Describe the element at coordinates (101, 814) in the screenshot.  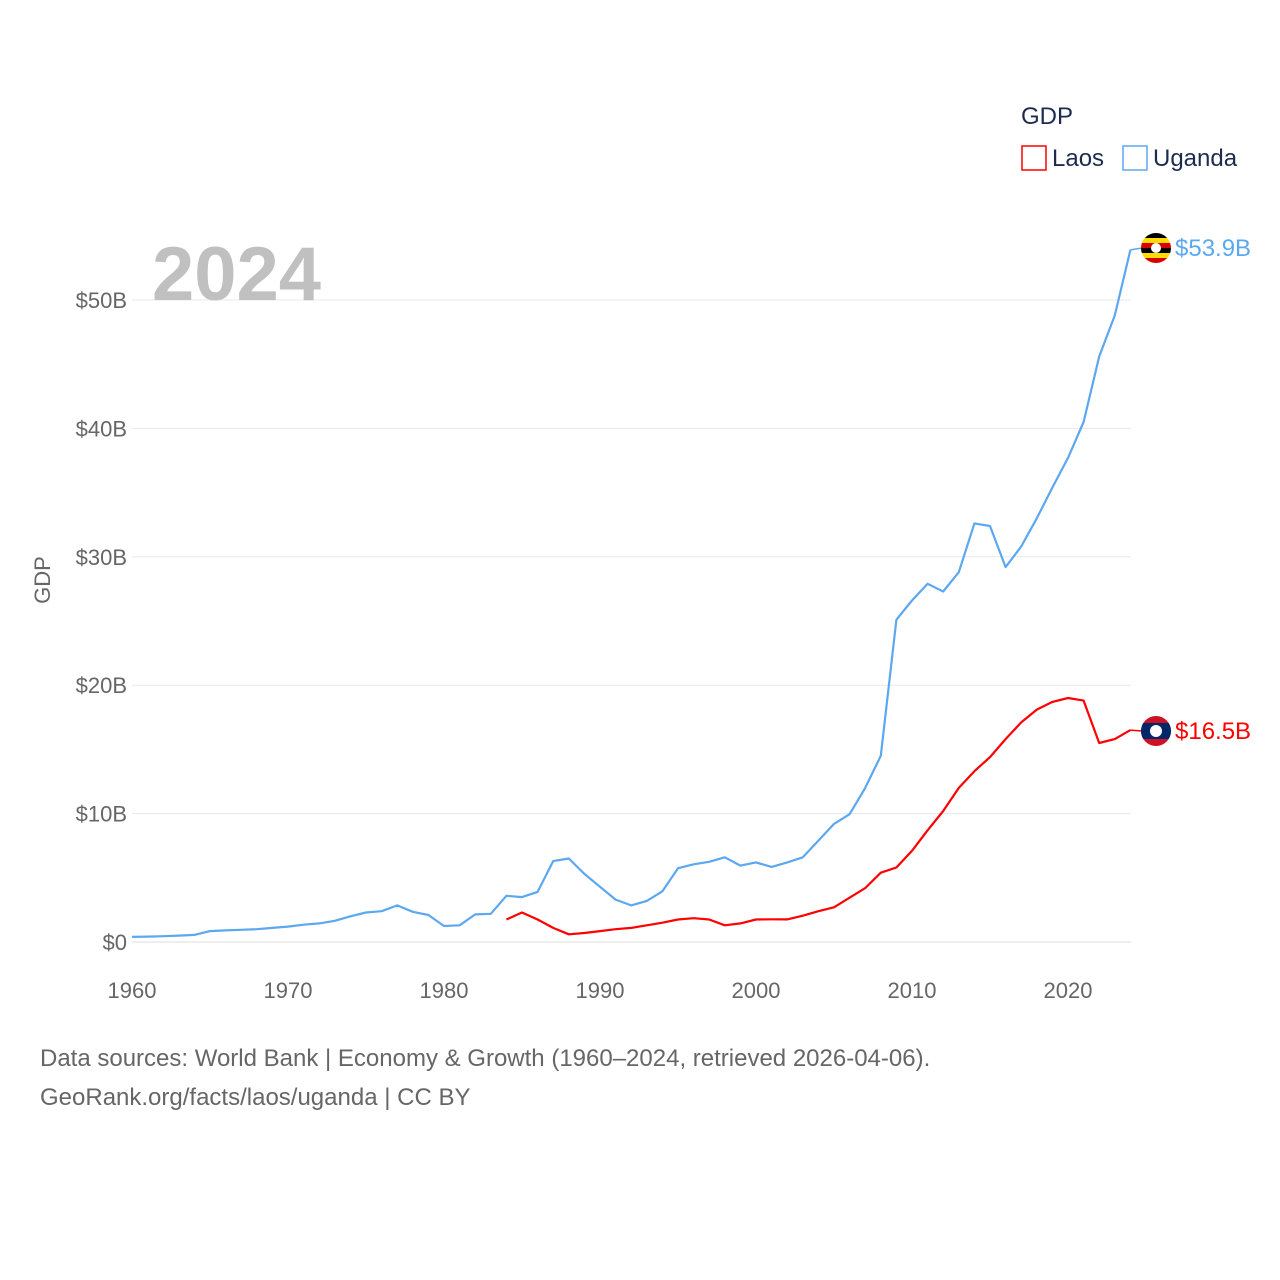
I see `y-tick-label: $10B` at that location.